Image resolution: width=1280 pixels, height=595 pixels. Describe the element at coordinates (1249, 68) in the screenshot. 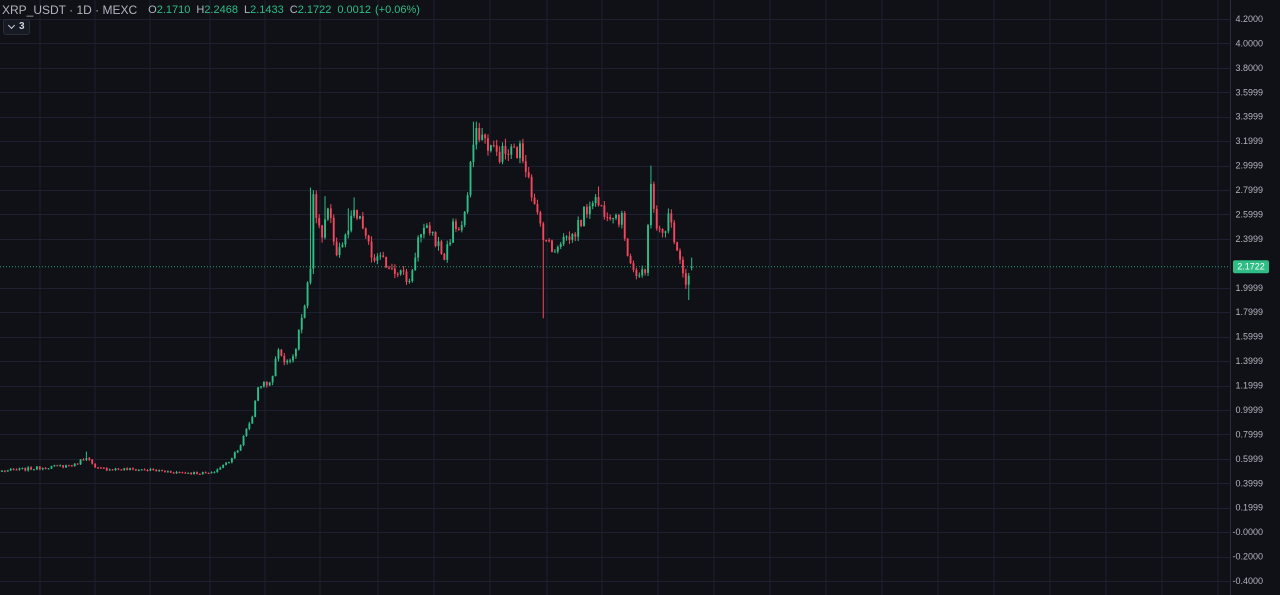

I see `price-axis-tick-label: 3.8000` at that location.